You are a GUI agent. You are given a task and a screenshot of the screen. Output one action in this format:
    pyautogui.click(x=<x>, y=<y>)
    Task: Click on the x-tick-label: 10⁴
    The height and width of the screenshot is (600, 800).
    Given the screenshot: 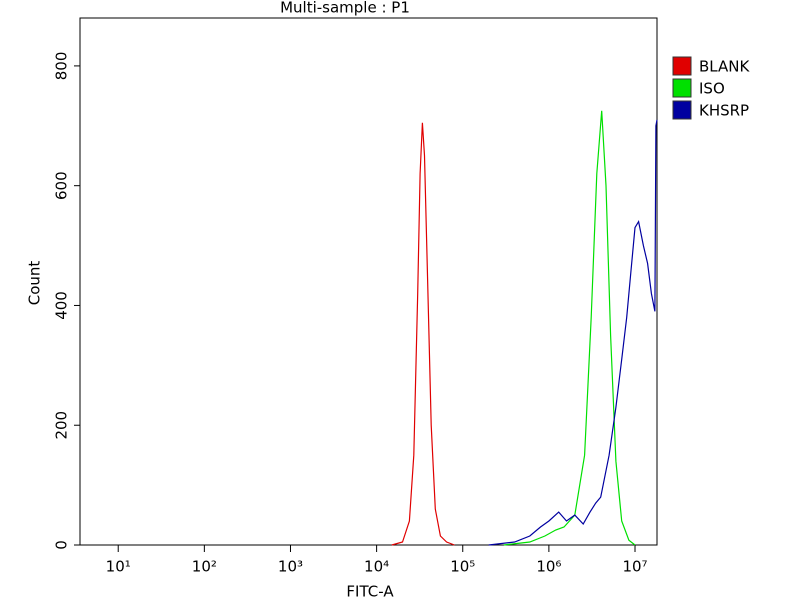 What is the action you would take?
    pyautogui.click(x=376, y=567)
    